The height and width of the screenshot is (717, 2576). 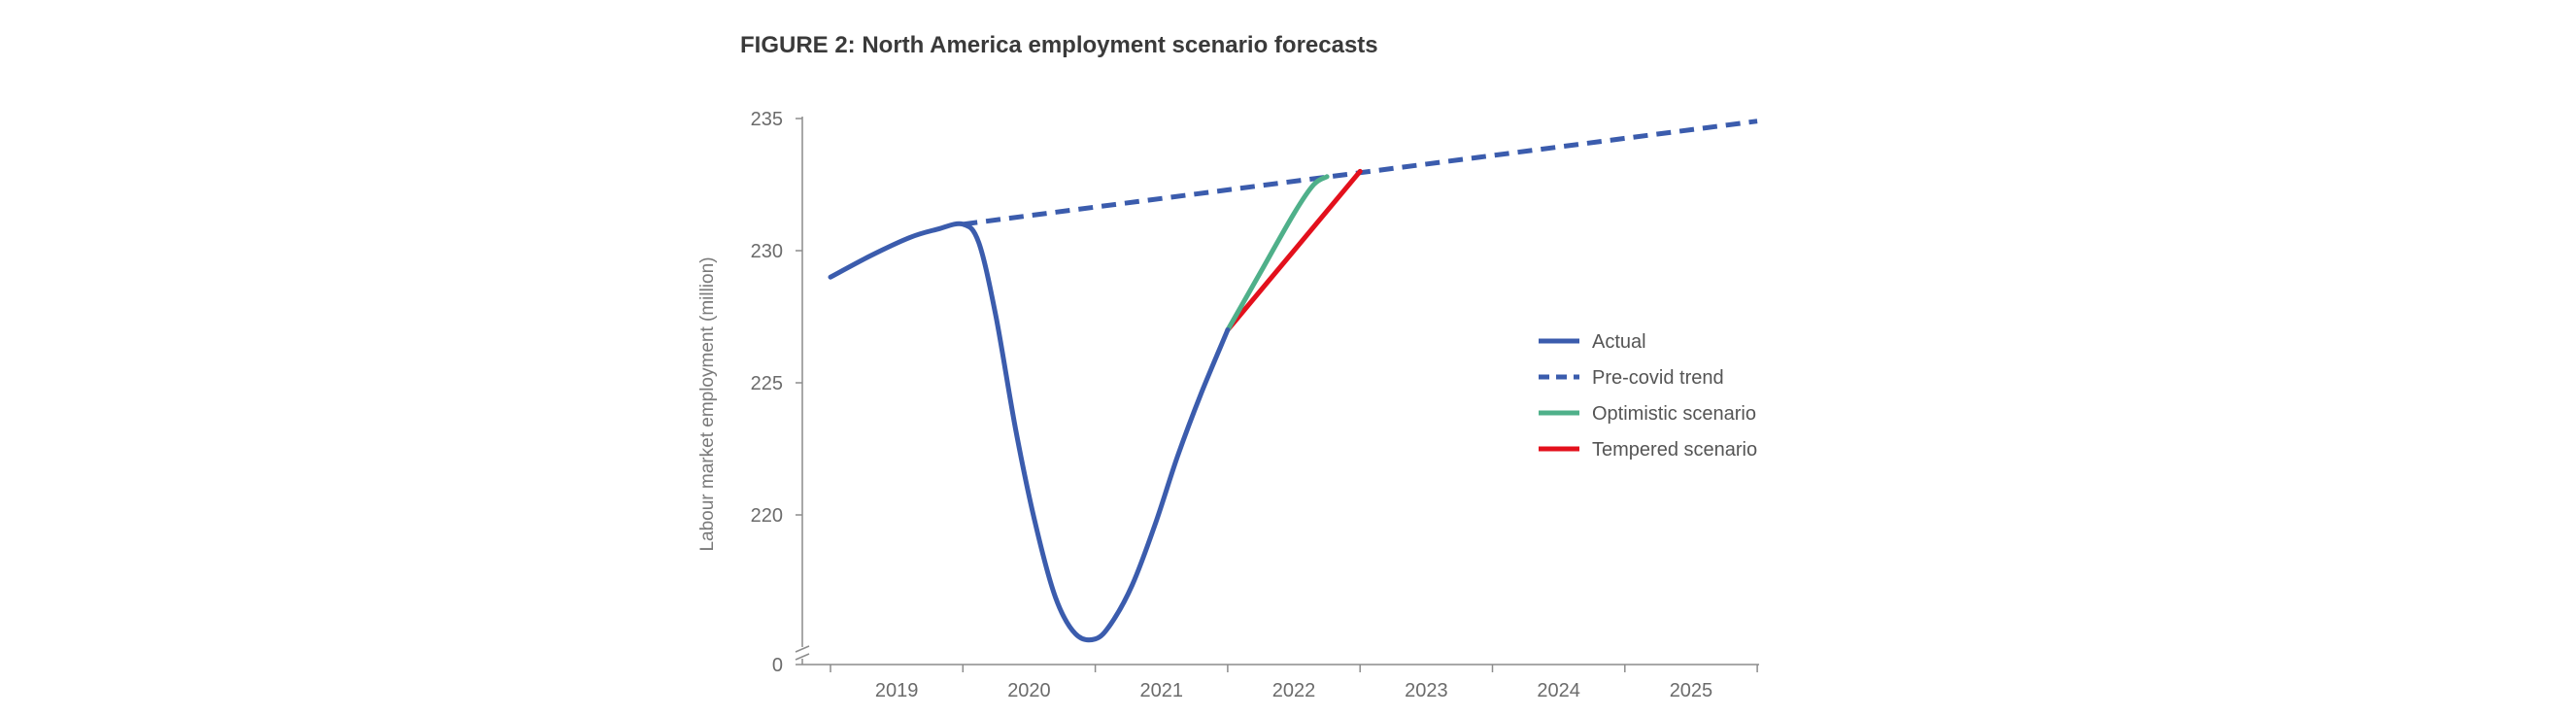 What do you see at coordinates (1162, 690) in the screenshot?
I see `x-tick-label: 2021` at bounding box center [1162, 690].